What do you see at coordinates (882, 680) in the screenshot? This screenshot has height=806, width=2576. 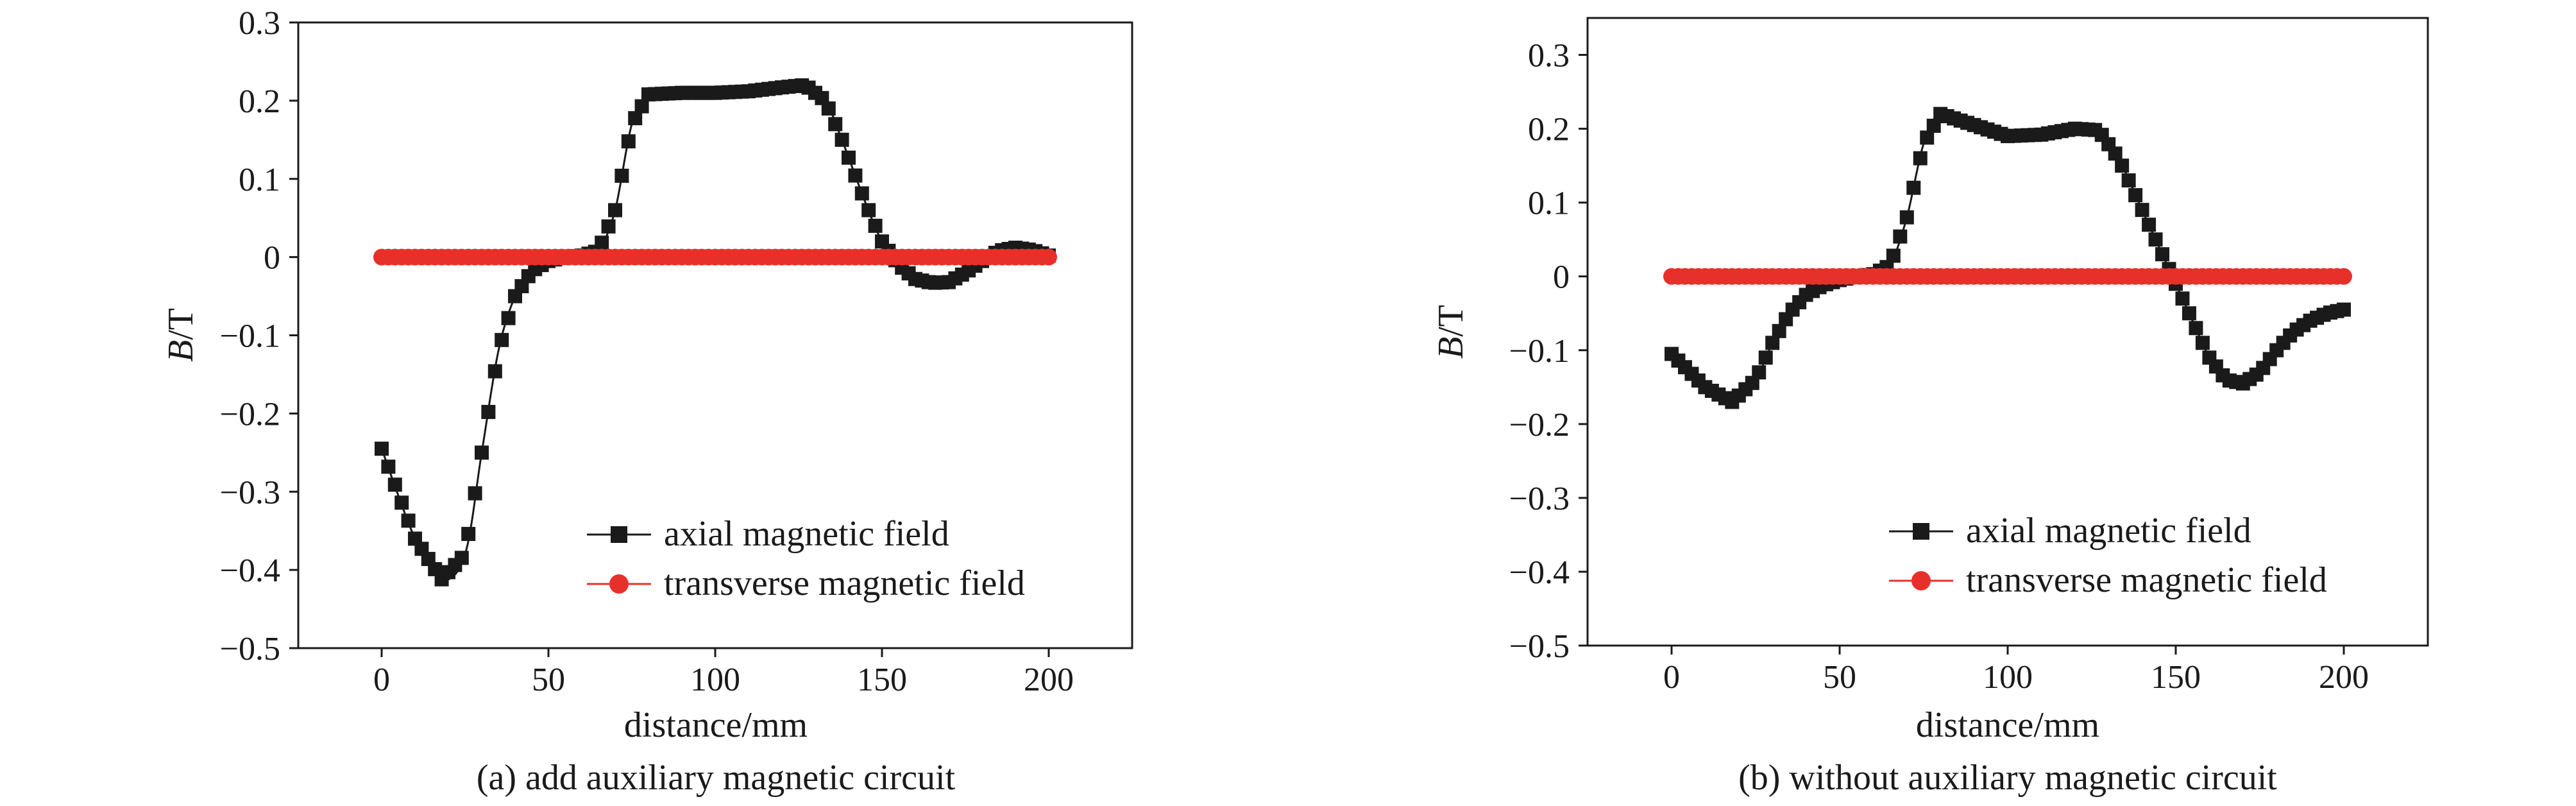 I see `x-tick-label-a: 150` at bounding box center [882, 680].